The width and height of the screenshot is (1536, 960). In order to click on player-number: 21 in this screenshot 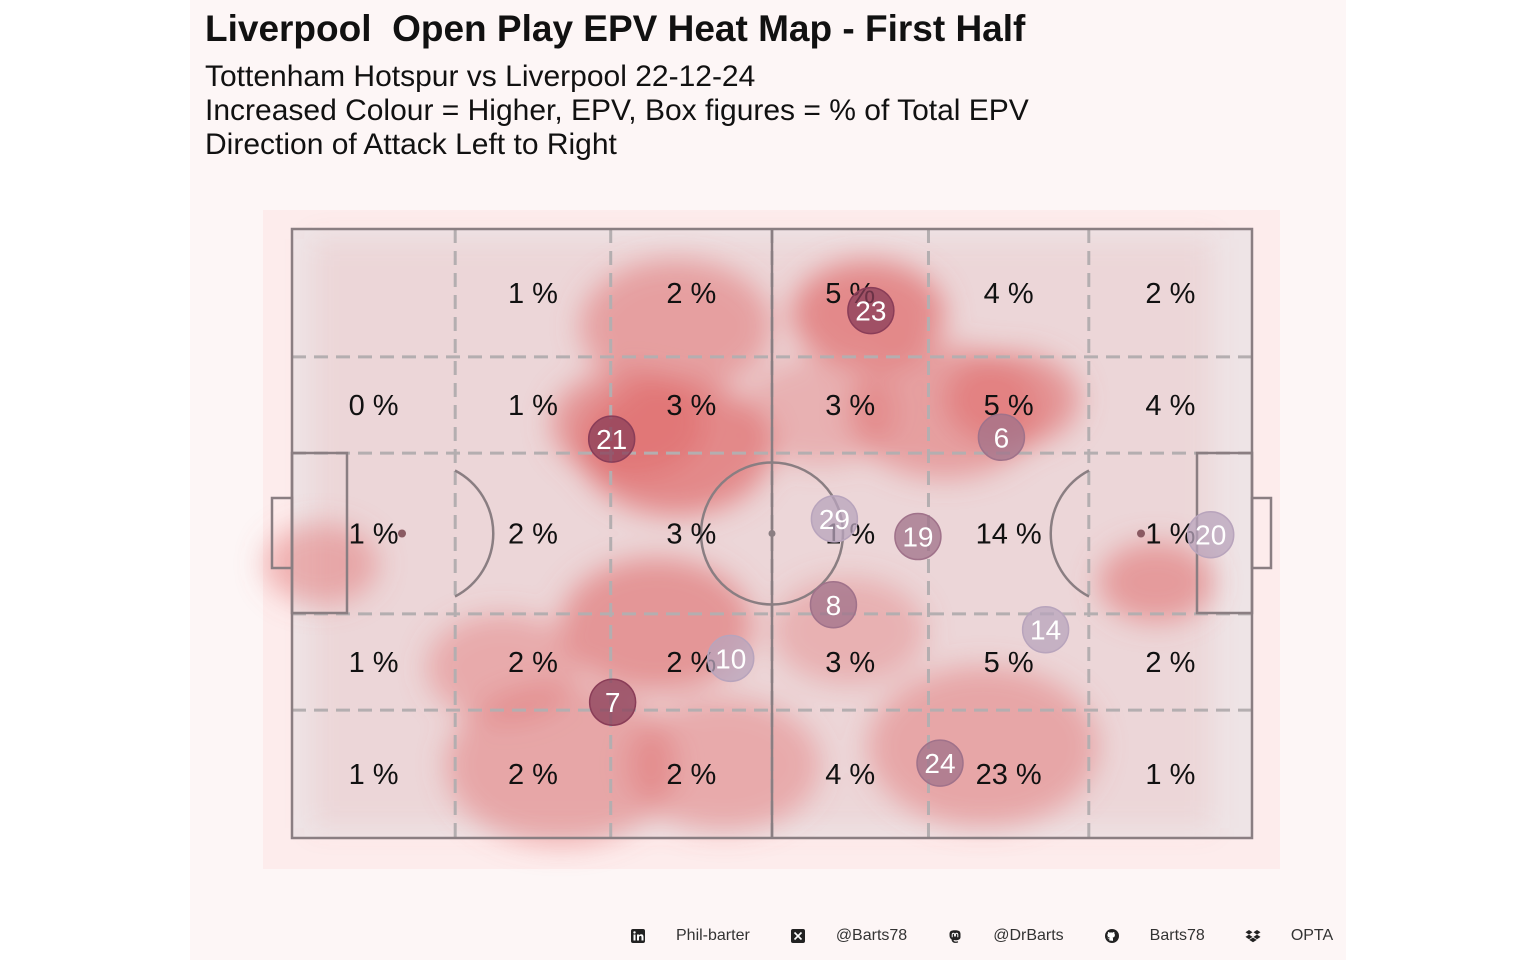, I will do `click(611, 439)`.